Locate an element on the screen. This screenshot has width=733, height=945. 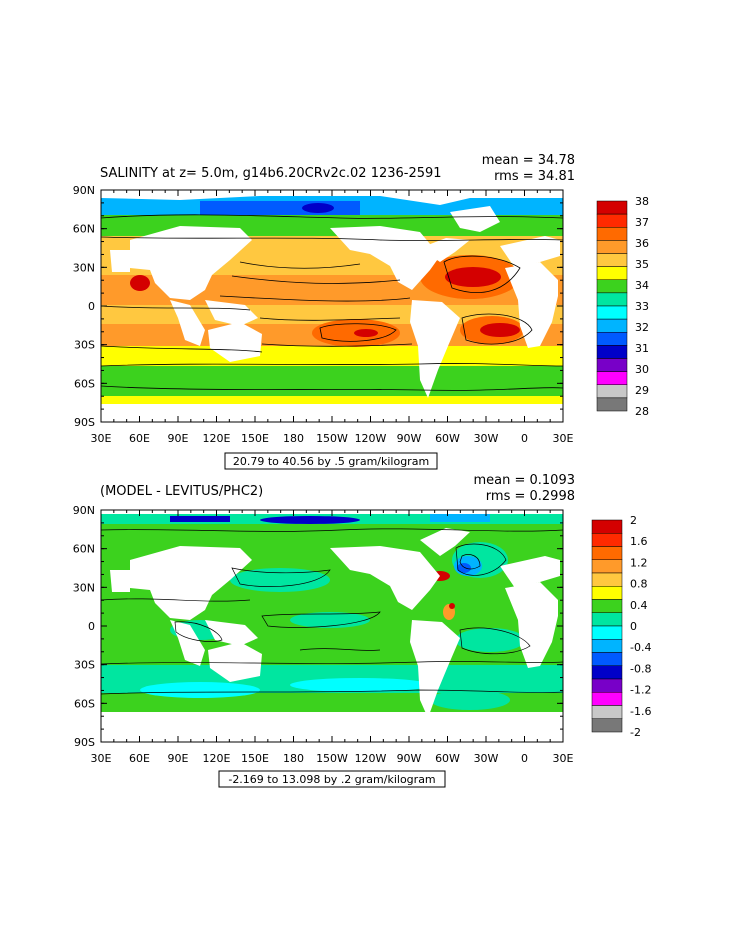
legend-label: 28 is located at coordinates (642, 411).